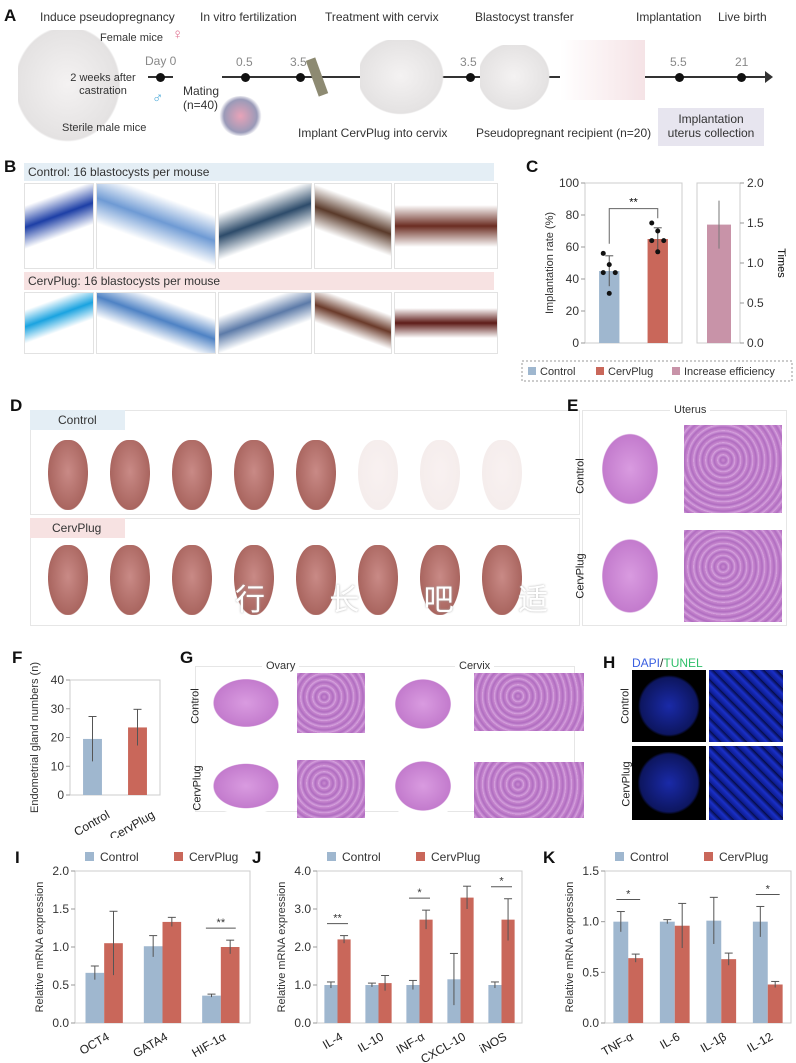  I want to click on y-tick-label: 0.0, so click(60, 1023).